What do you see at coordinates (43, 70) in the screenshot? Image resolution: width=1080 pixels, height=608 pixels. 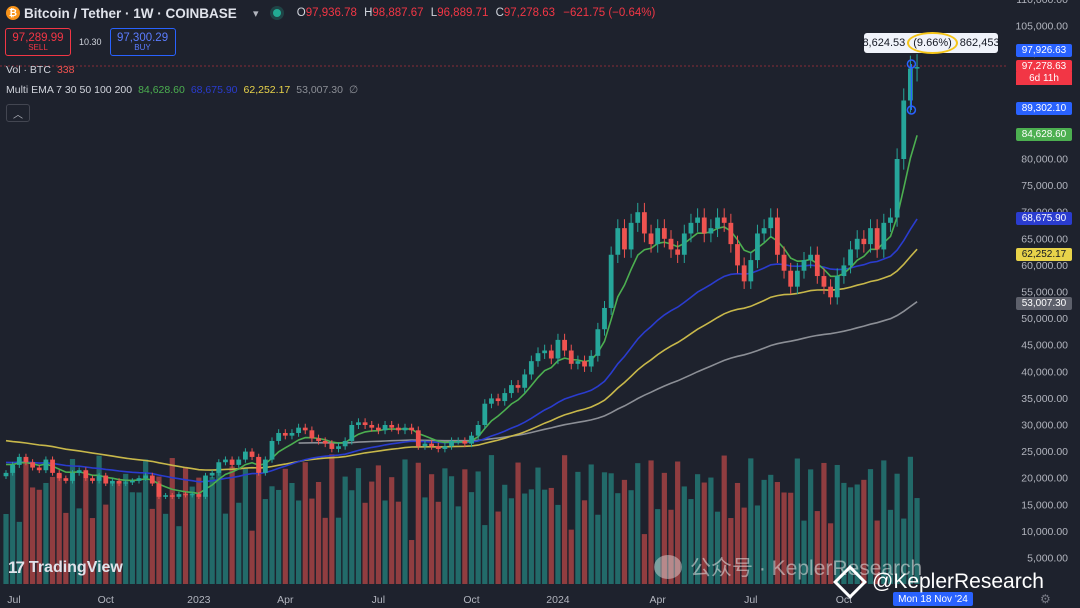 I see `volume-indicator-legend: Vol · BTC 338` at bounding box center [43, 70].